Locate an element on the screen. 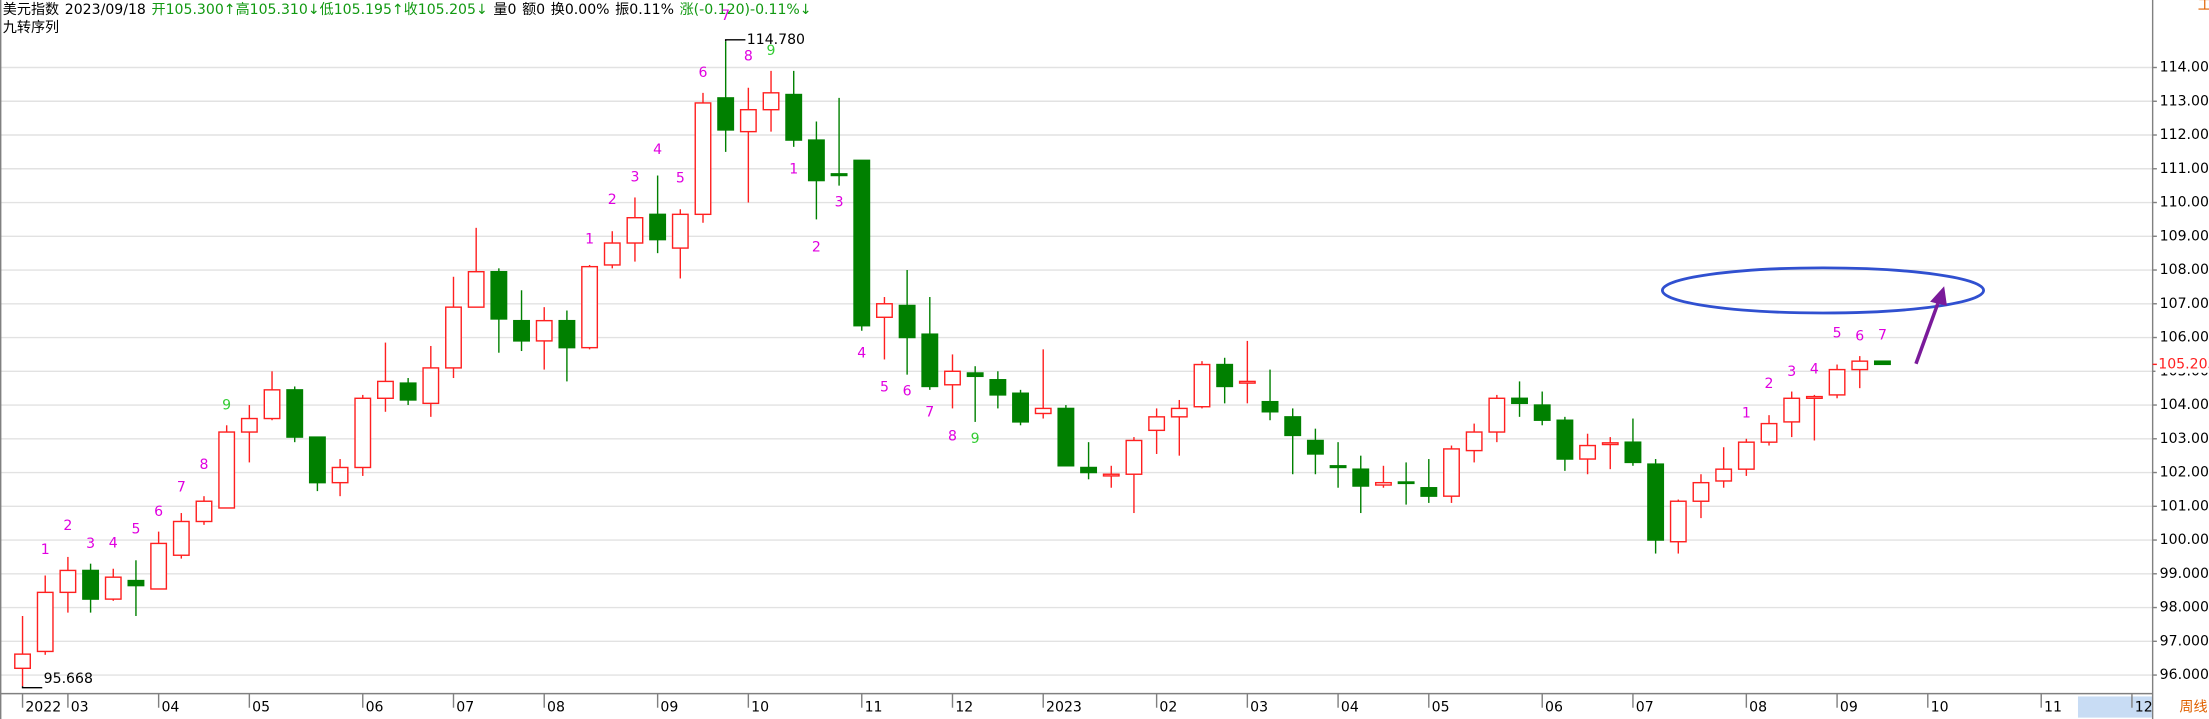  x-tick-label: 07 is located at coordinates (465, 708).